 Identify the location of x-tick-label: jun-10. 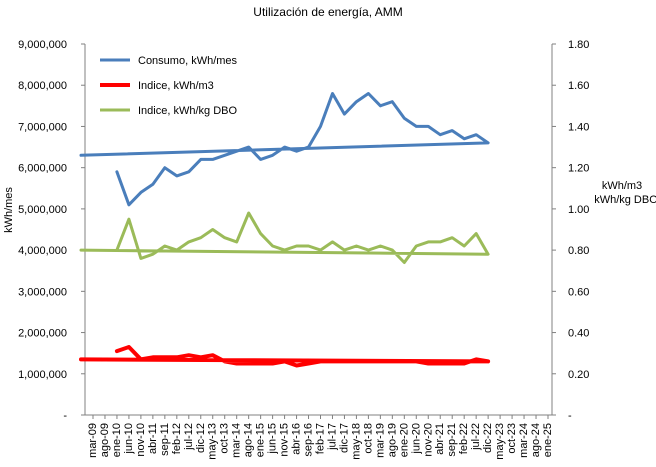
(129, 439).